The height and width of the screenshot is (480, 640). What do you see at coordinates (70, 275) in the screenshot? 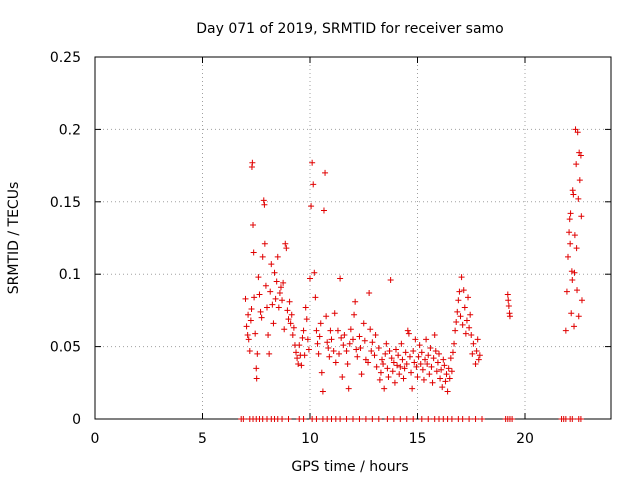
I see `y-tick-label: 0.1` at bounding box center [70, 275].